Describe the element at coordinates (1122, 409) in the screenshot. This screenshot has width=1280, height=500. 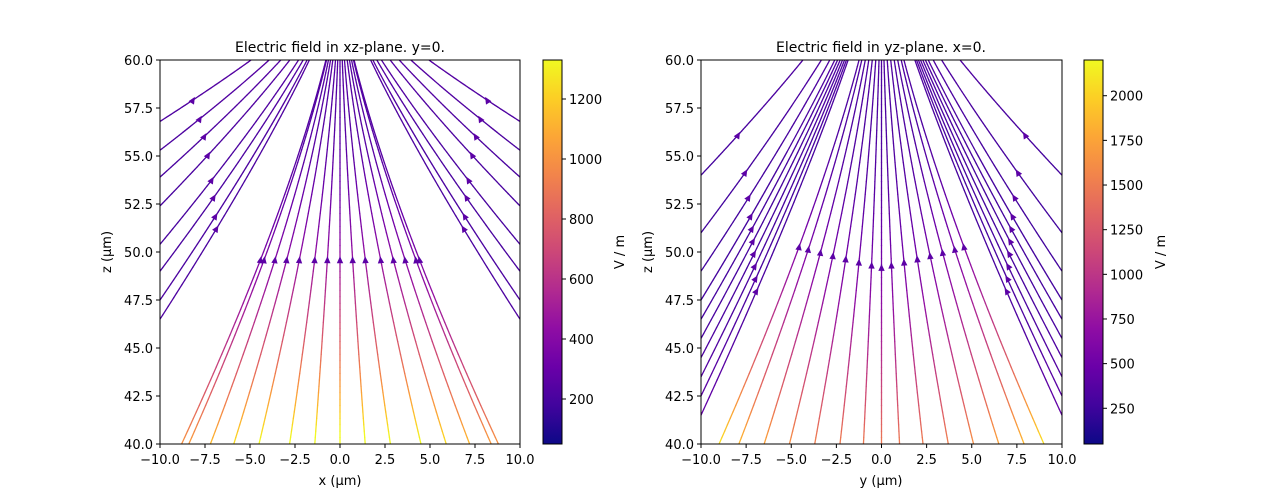
I see `colorbar-tick-label: 250` at that location.